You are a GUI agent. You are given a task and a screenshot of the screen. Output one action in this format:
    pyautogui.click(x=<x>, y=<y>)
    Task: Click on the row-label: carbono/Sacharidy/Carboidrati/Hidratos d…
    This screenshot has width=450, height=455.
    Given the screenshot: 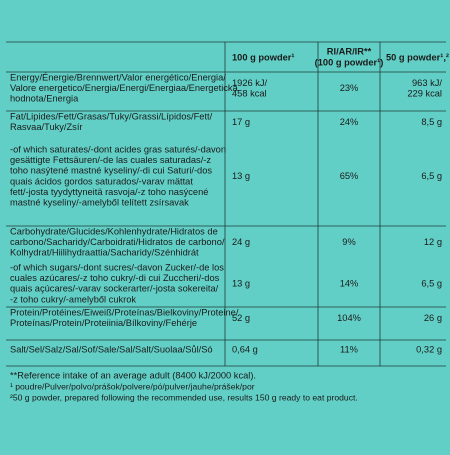 What is the action you would take?
    pyautogui.click(x=117, y=242)
    